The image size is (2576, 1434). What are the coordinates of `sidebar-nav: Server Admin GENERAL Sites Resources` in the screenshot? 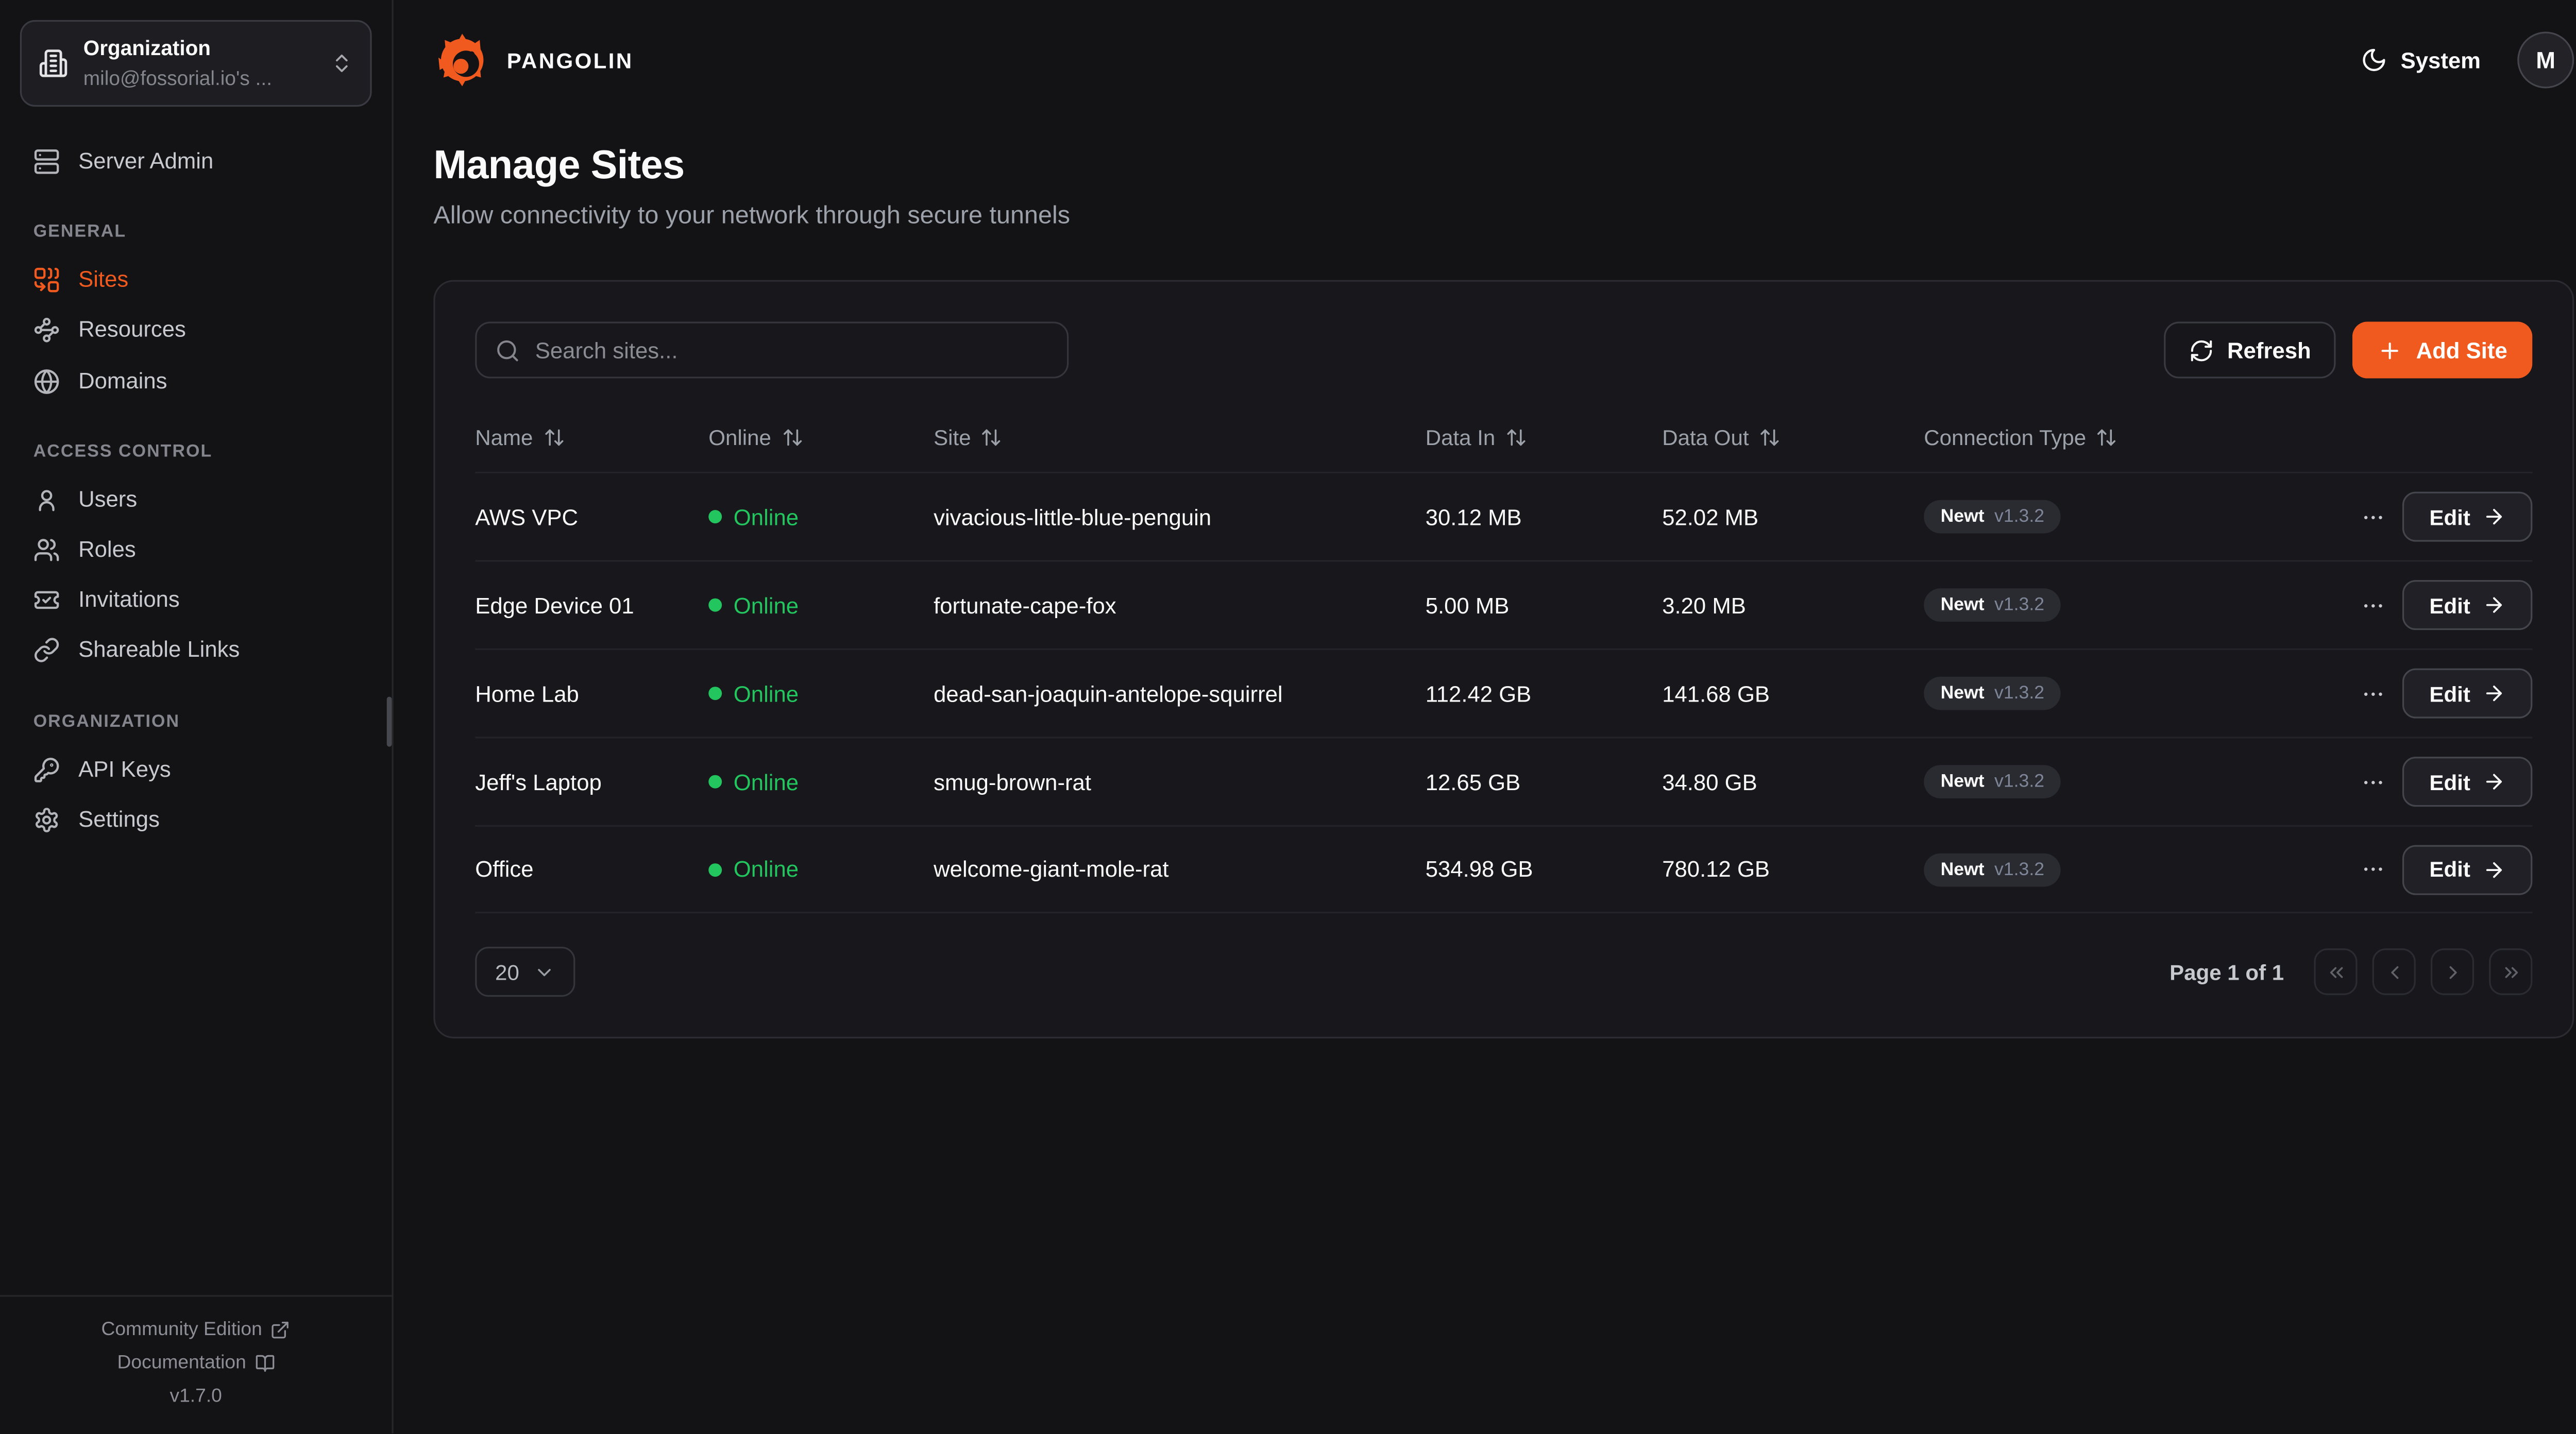 It's located at (196, 490).